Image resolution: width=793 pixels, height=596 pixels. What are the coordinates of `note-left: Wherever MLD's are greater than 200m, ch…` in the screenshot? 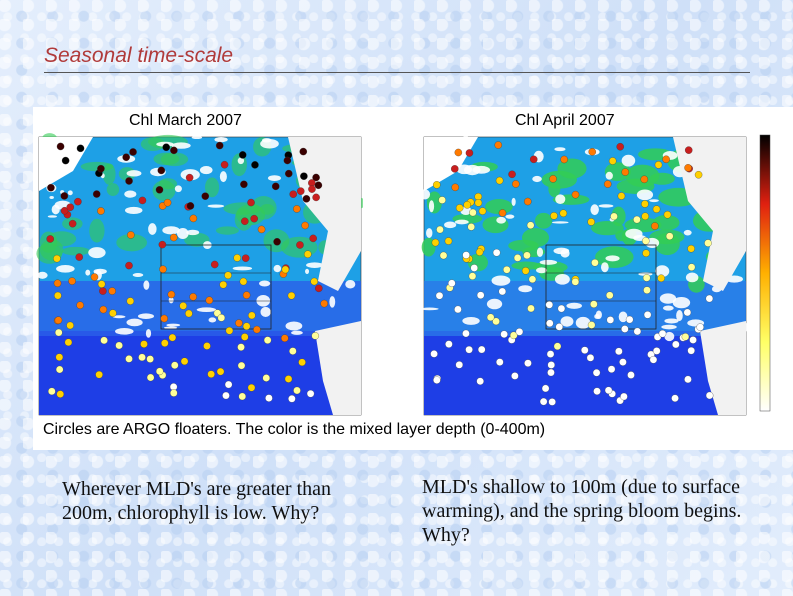 It's located at (197, 501).